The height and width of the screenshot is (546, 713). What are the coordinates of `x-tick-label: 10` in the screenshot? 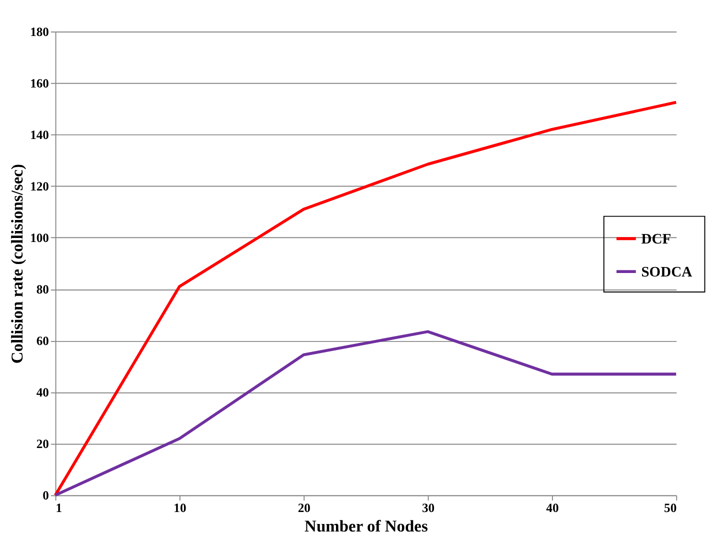 It's located at (180, 508).